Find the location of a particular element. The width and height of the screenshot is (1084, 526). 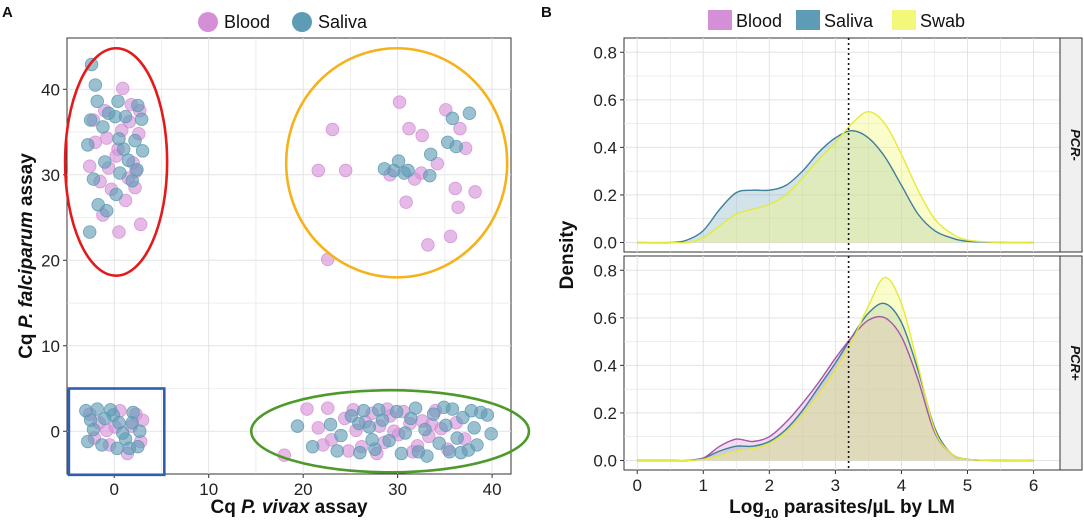

legend-a: Blood Saliva is located at coordinates (283, 22).